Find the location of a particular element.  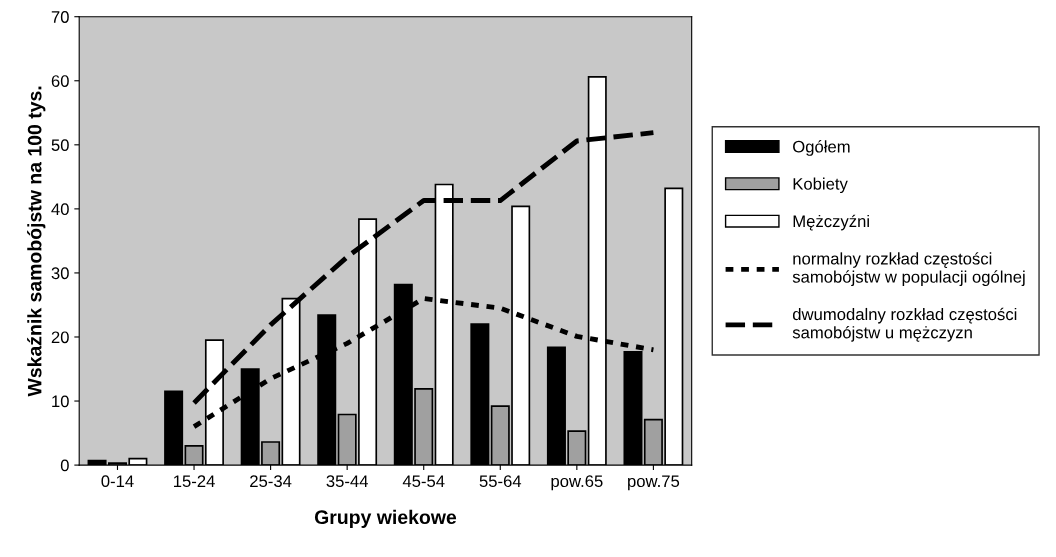

y-tick-label: 30 is located at coordinates (60, 273).